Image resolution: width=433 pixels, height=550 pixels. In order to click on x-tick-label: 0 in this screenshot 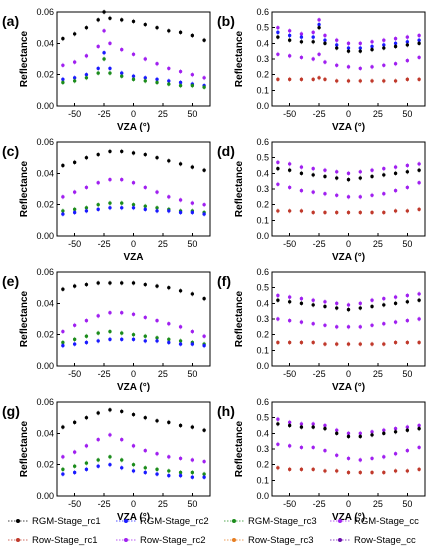, I will do `click(348, 374)`.